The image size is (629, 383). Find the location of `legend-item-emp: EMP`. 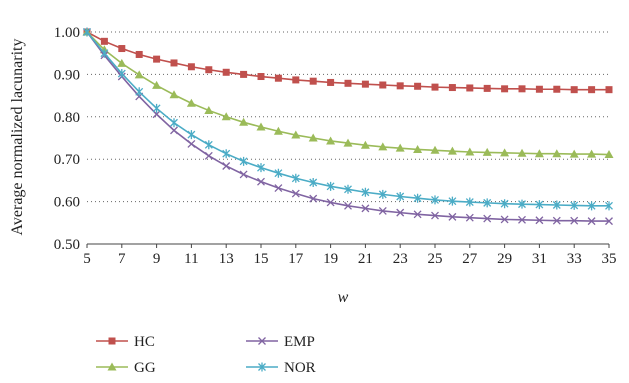

legend-item-emp: EMP is located at coordinates (280, 342).